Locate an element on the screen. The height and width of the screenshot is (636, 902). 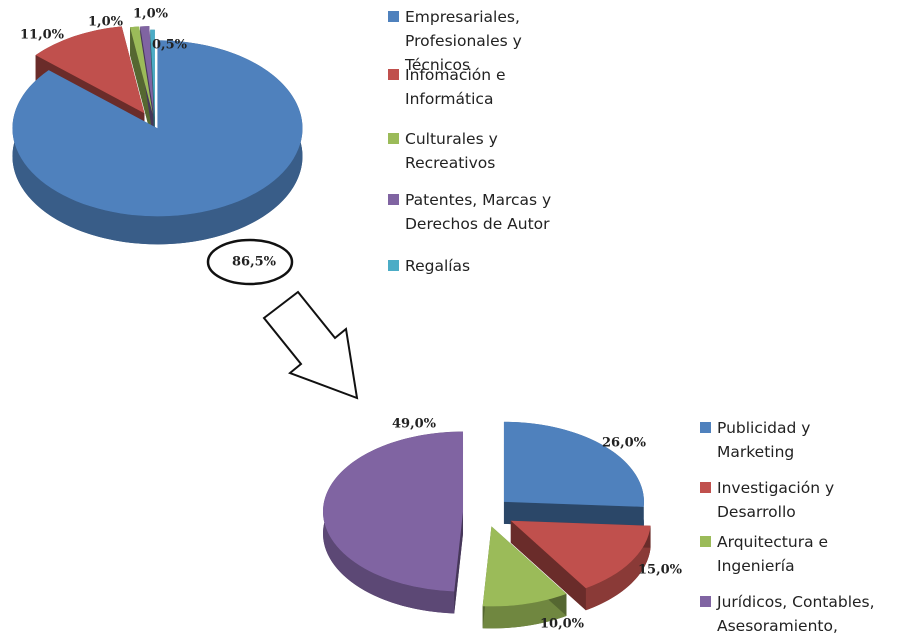
legend-label: Publicidad y Marketing is located at coordinates (764, 440).